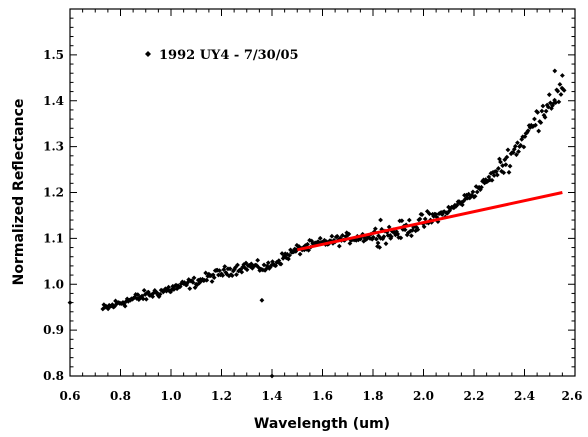 The width and height of the screenshot is (588, 437). What do you see at coordinates (53, 330) in the screenshot?
I see `y-tick-label: 0.9` at bounding box center [53, 330].